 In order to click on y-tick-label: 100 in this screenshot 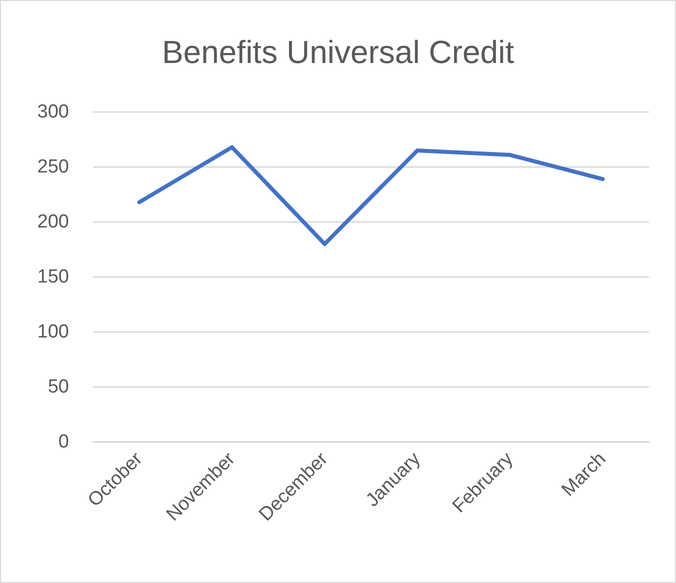, I will do `click(53, 332)`.